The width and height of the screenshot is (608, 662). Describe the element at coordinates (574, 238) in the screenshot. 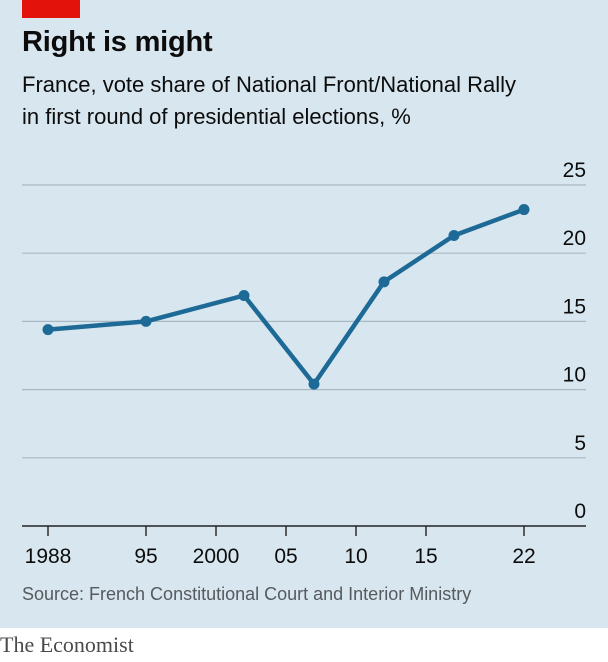

I see `y-tick-label-20: 20` at that location.